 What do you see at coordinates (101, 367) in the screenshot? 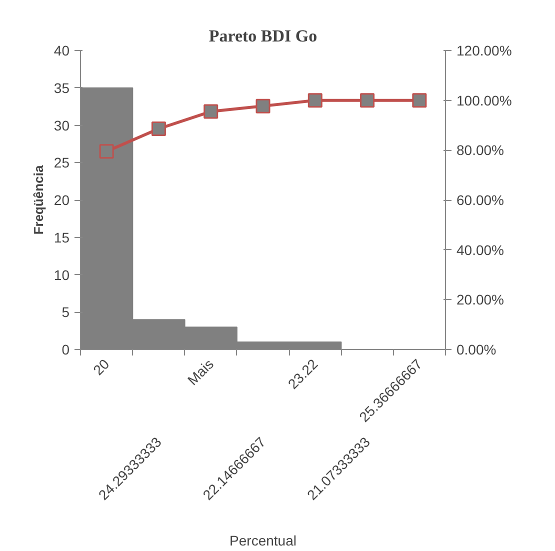
I see `x-tick-label: 20` at bounding box center [101, 367].